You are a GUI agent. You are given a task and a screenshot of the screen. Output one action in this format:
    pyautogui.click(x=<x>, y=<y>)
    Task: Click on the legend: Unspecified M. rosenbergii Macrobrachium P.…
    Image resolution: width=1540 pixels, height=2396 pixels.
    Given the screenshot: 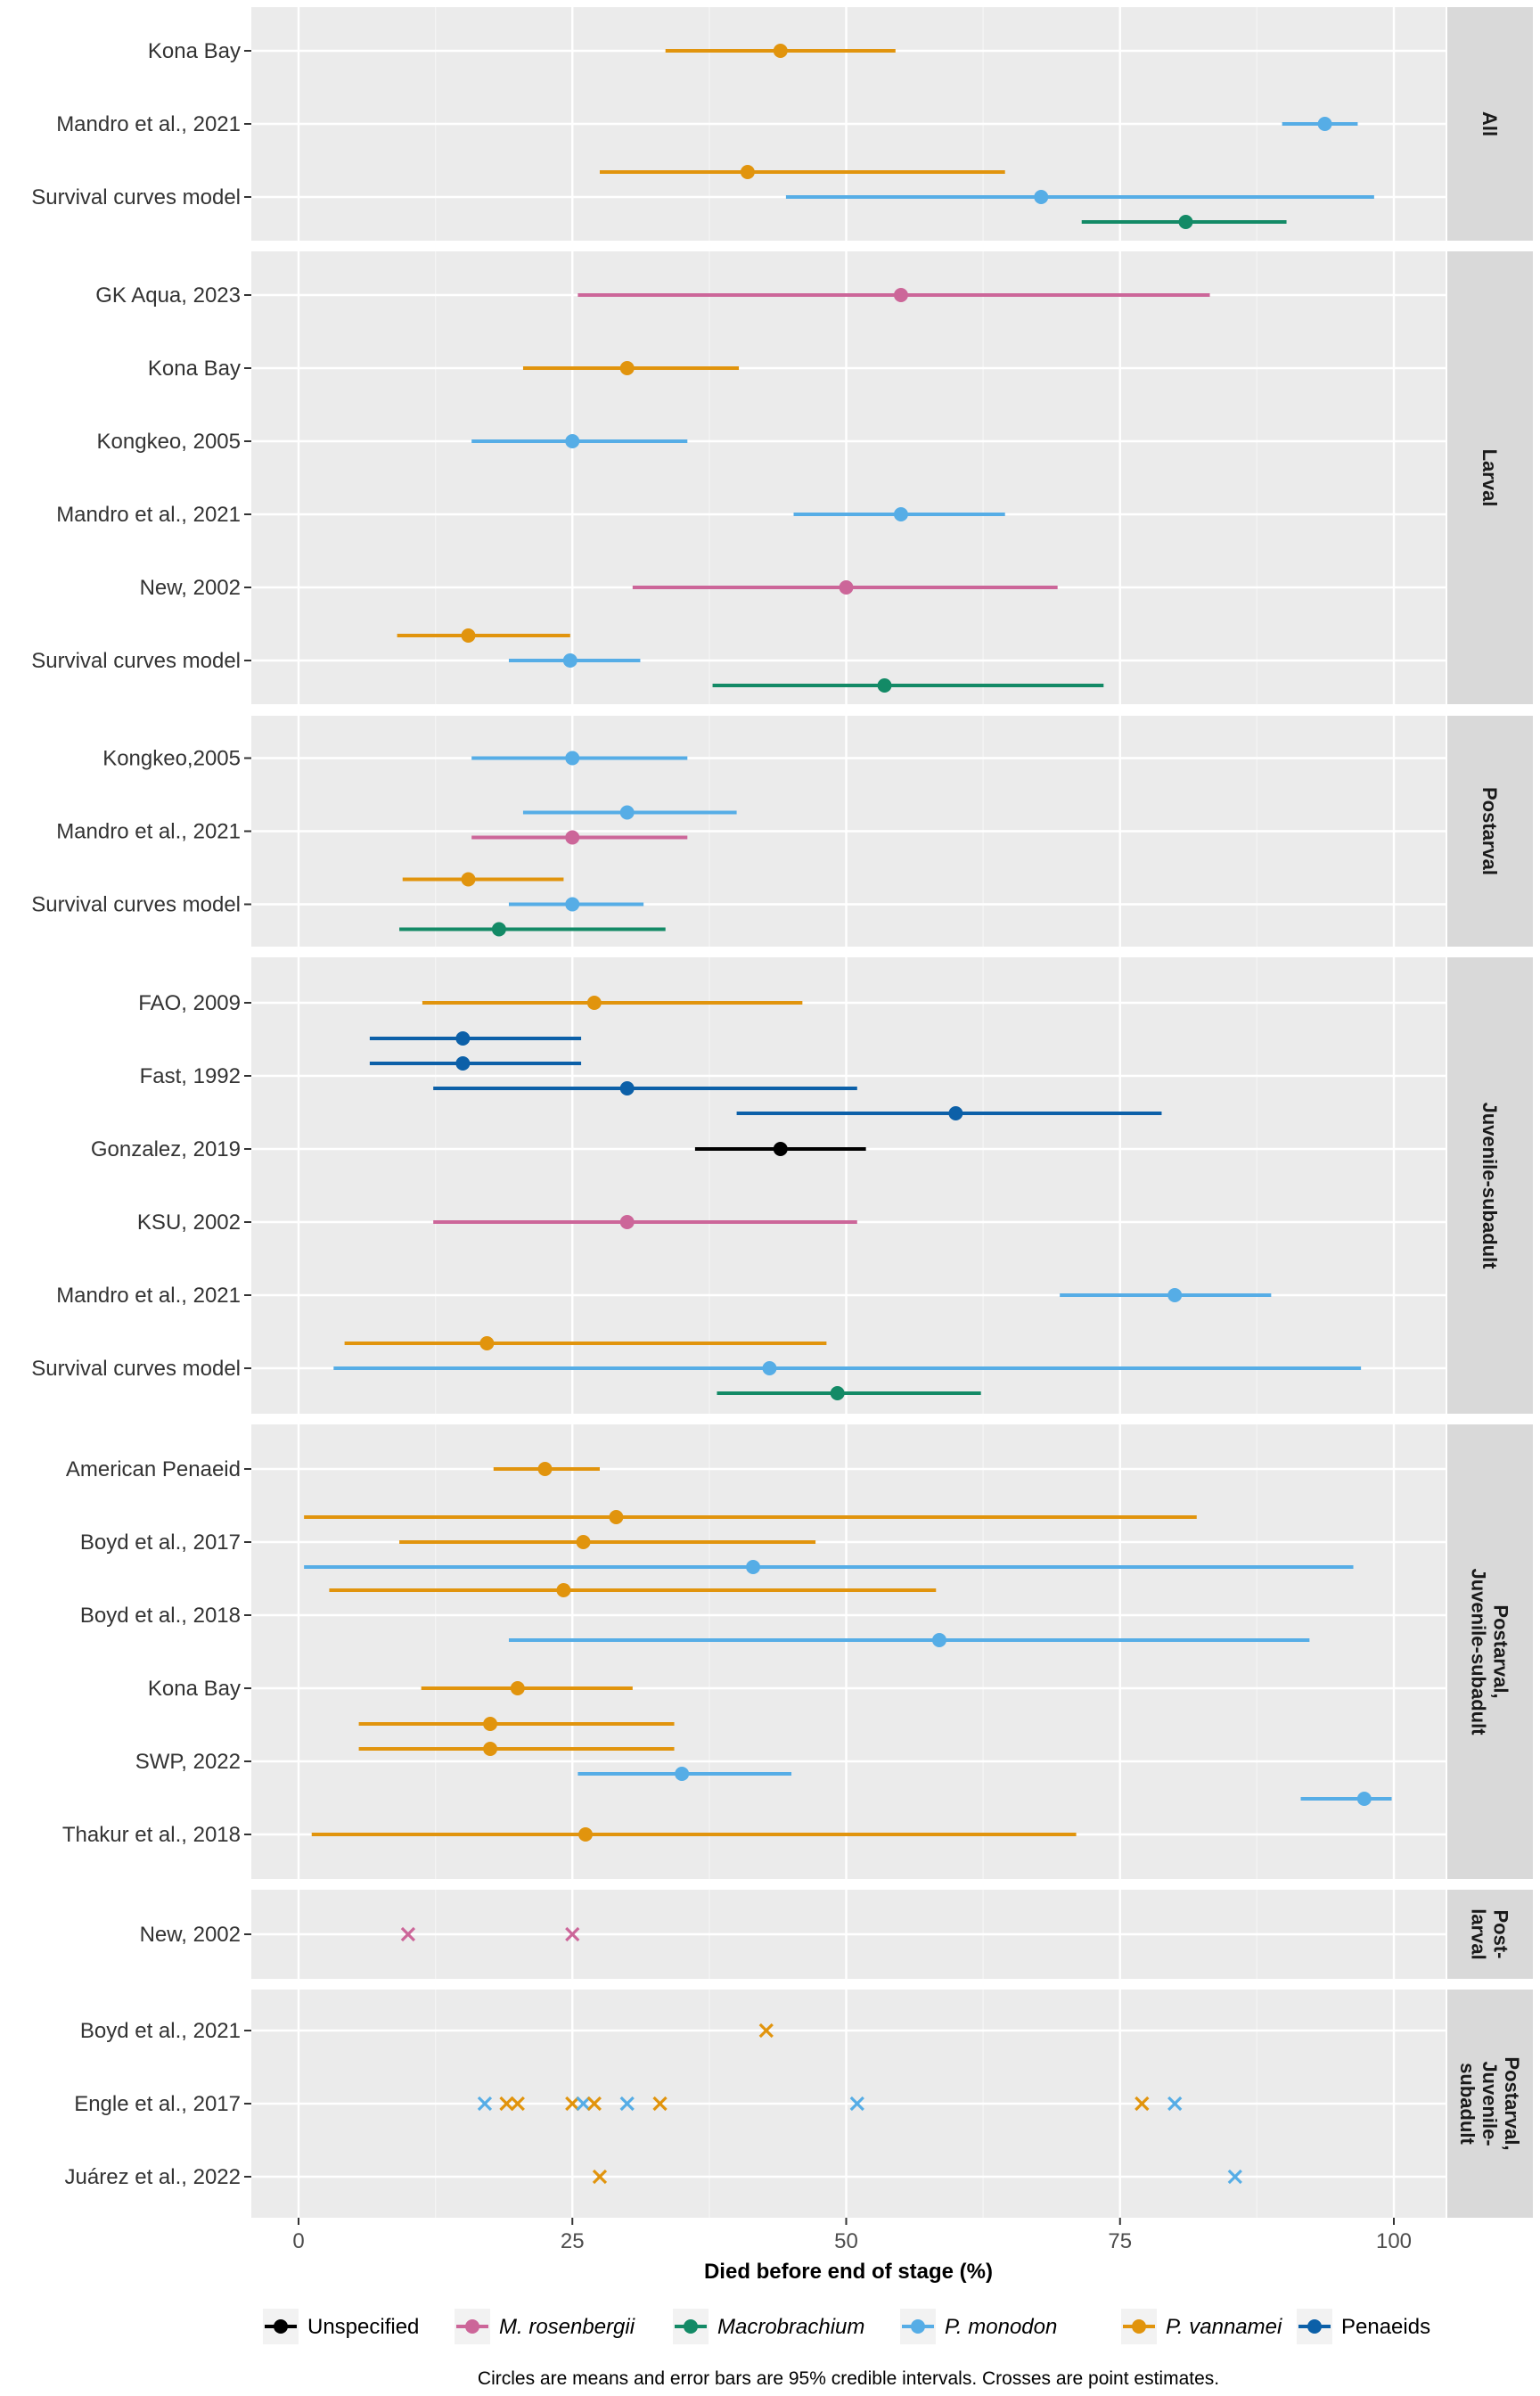 What is the action you would take?
    pyautogui.click(x=846, y=2326)
    